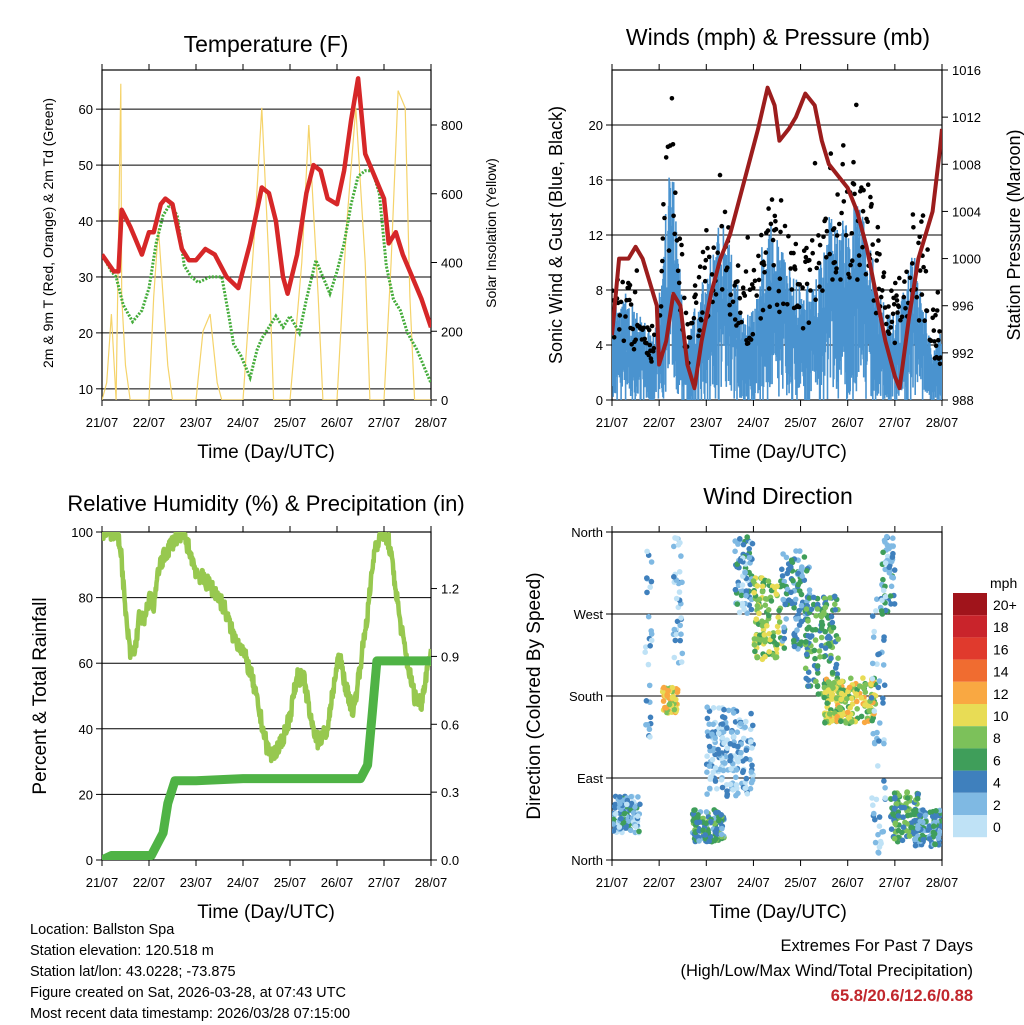 This screenshot has height=1025, width=1024. What do you see at coordinates (266, 912) in the screenshot?
I see `humidity-x-label: Time (Day/UTC)` at bounding box center [266, 912].